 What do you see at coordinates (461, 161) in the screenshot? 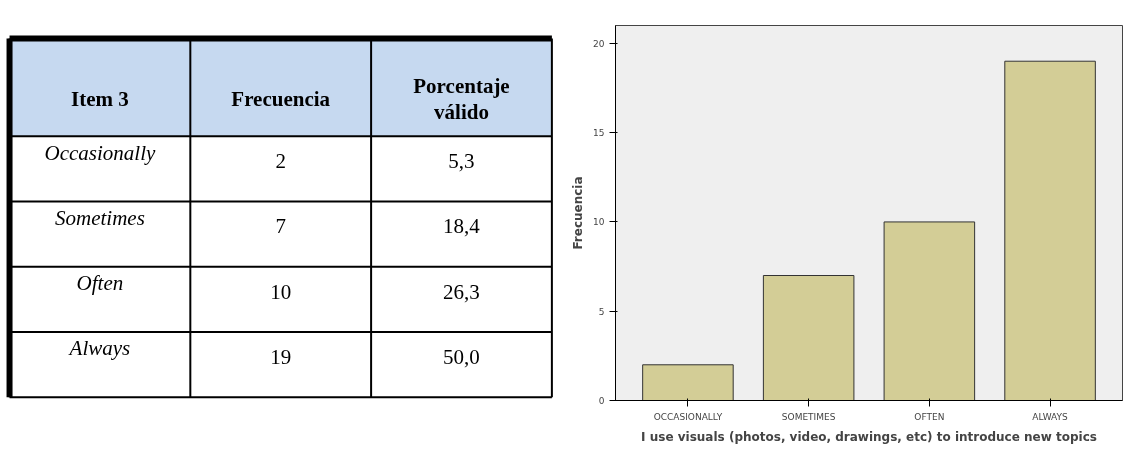
I see `text: 5,3` at bounding box center [461, 161].